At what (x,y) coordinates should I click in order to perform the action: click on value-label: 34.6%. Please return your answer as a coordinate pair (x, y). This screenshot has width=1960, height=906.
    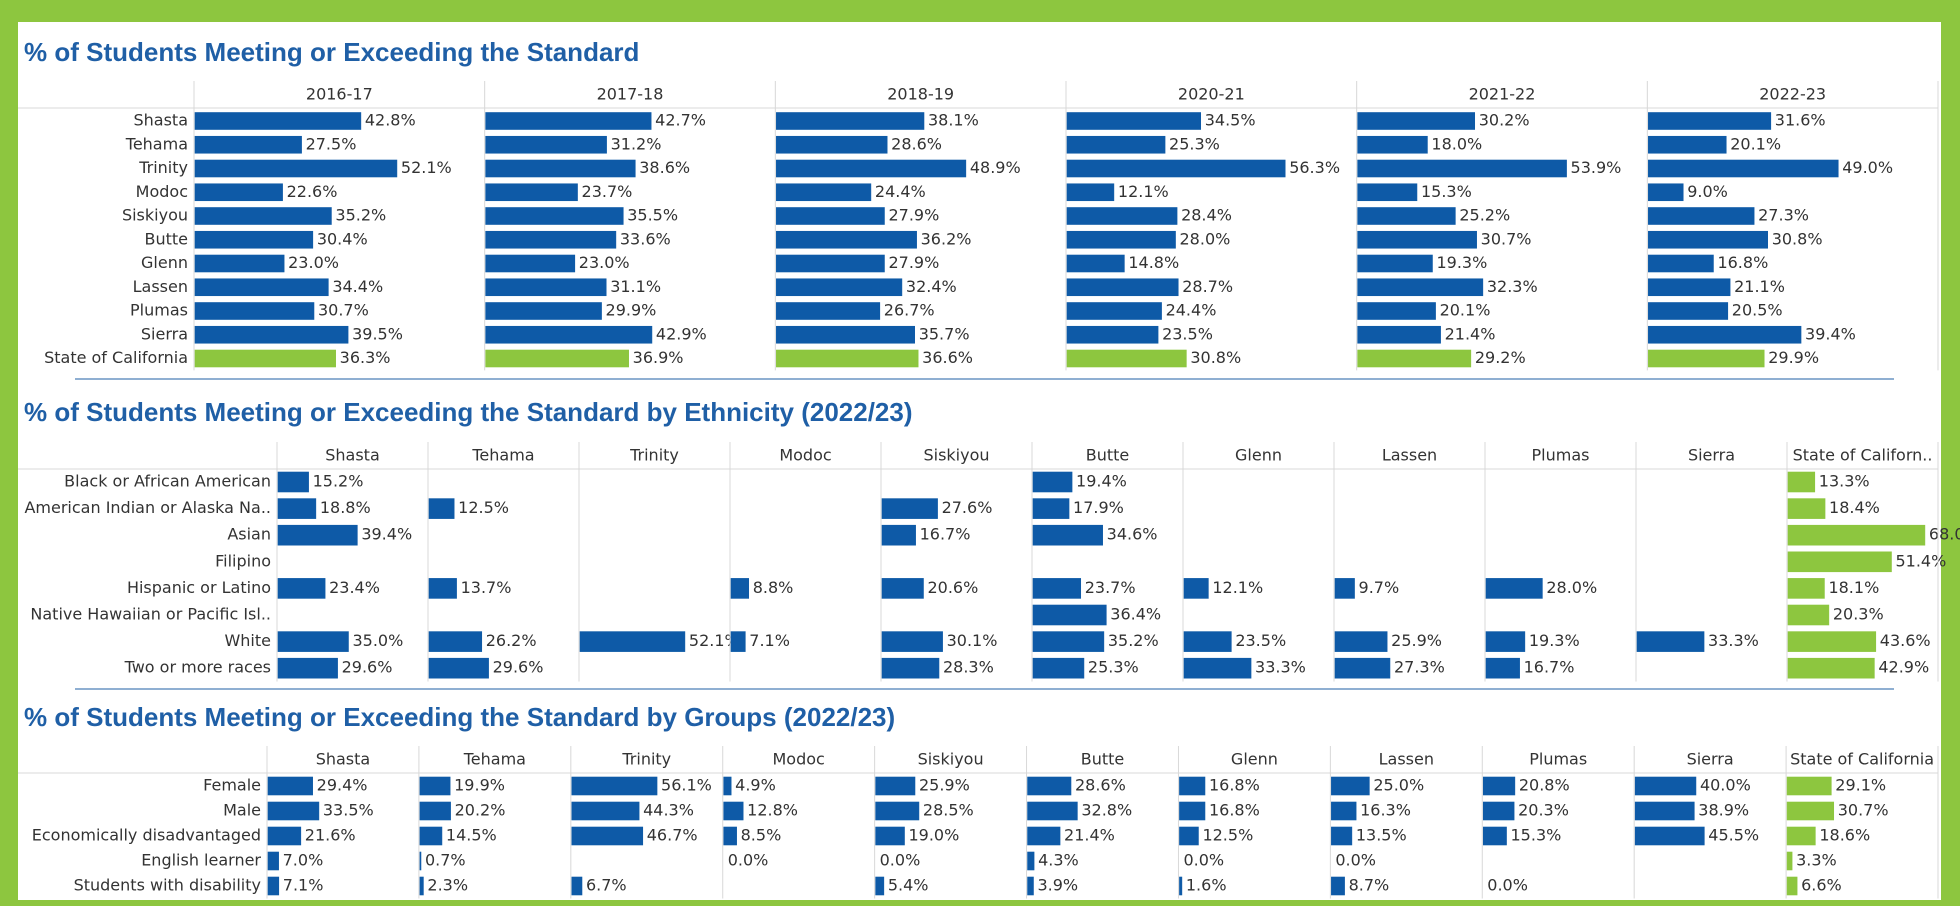
    Looking at the image, I should click on (1132, 534).